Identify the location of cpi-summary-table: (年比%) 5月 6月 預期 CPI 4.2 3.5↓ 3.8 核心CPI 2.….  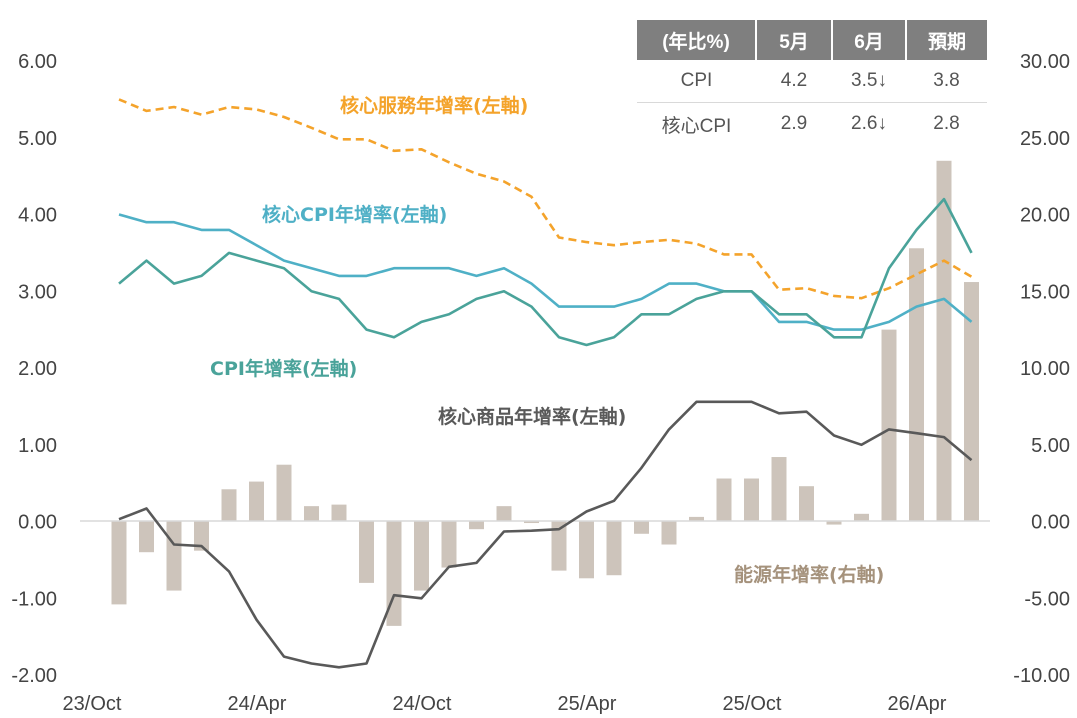
(812, 82).